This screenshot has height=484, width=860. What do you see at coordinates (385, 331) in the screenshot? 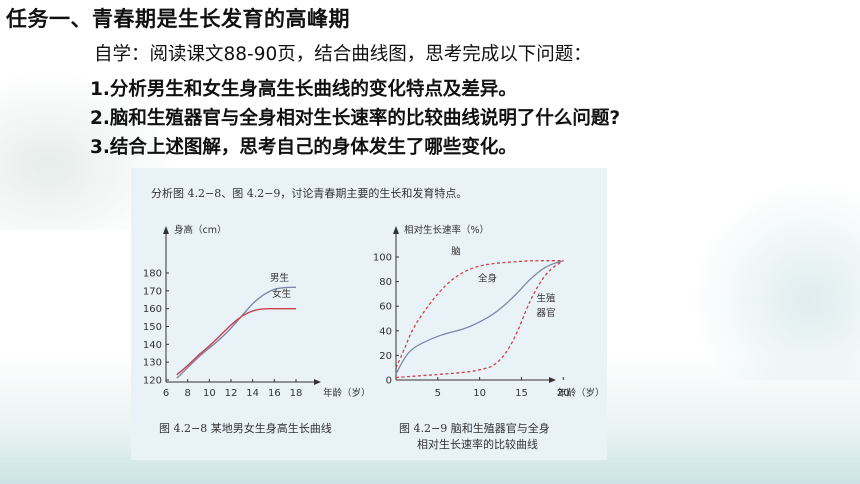
I see `chart2-y-tick-label: 40` at bounding box center [385, 331].